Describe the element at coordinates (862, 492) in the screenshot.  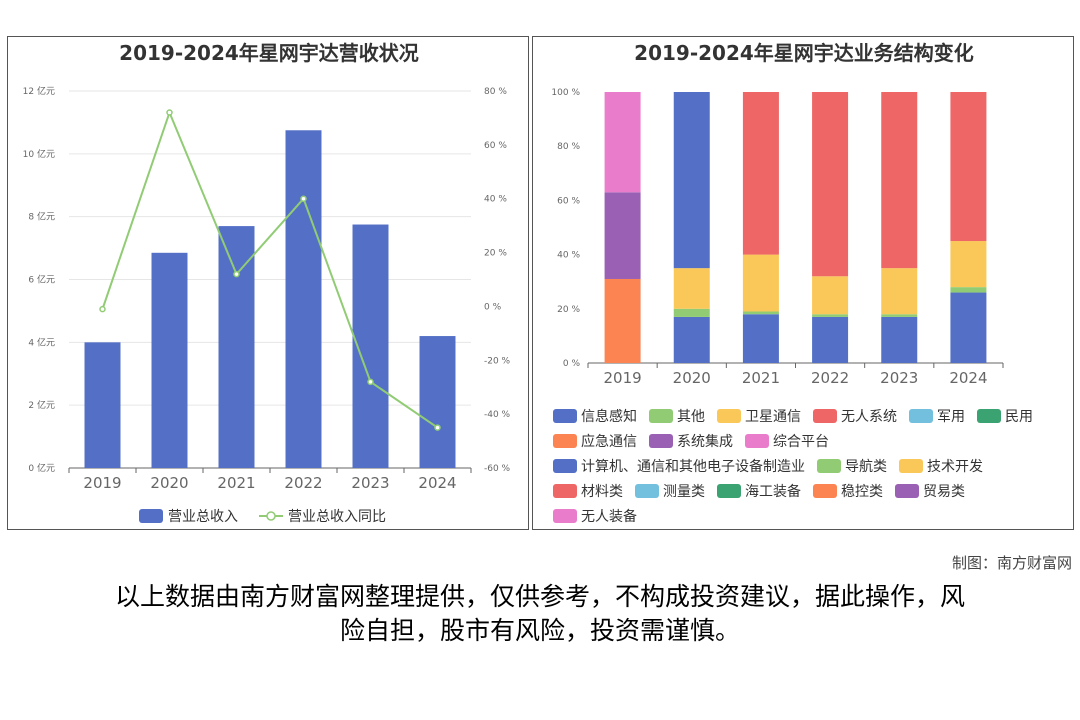
I see `legend-label: 稳控类` at that location.